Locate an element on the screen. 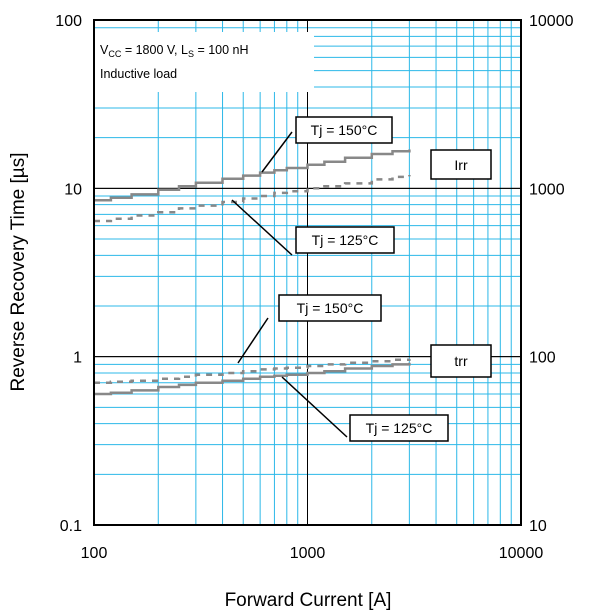  annotation-trr-150: Tj = 150°C is located at coordinates (330, 308).